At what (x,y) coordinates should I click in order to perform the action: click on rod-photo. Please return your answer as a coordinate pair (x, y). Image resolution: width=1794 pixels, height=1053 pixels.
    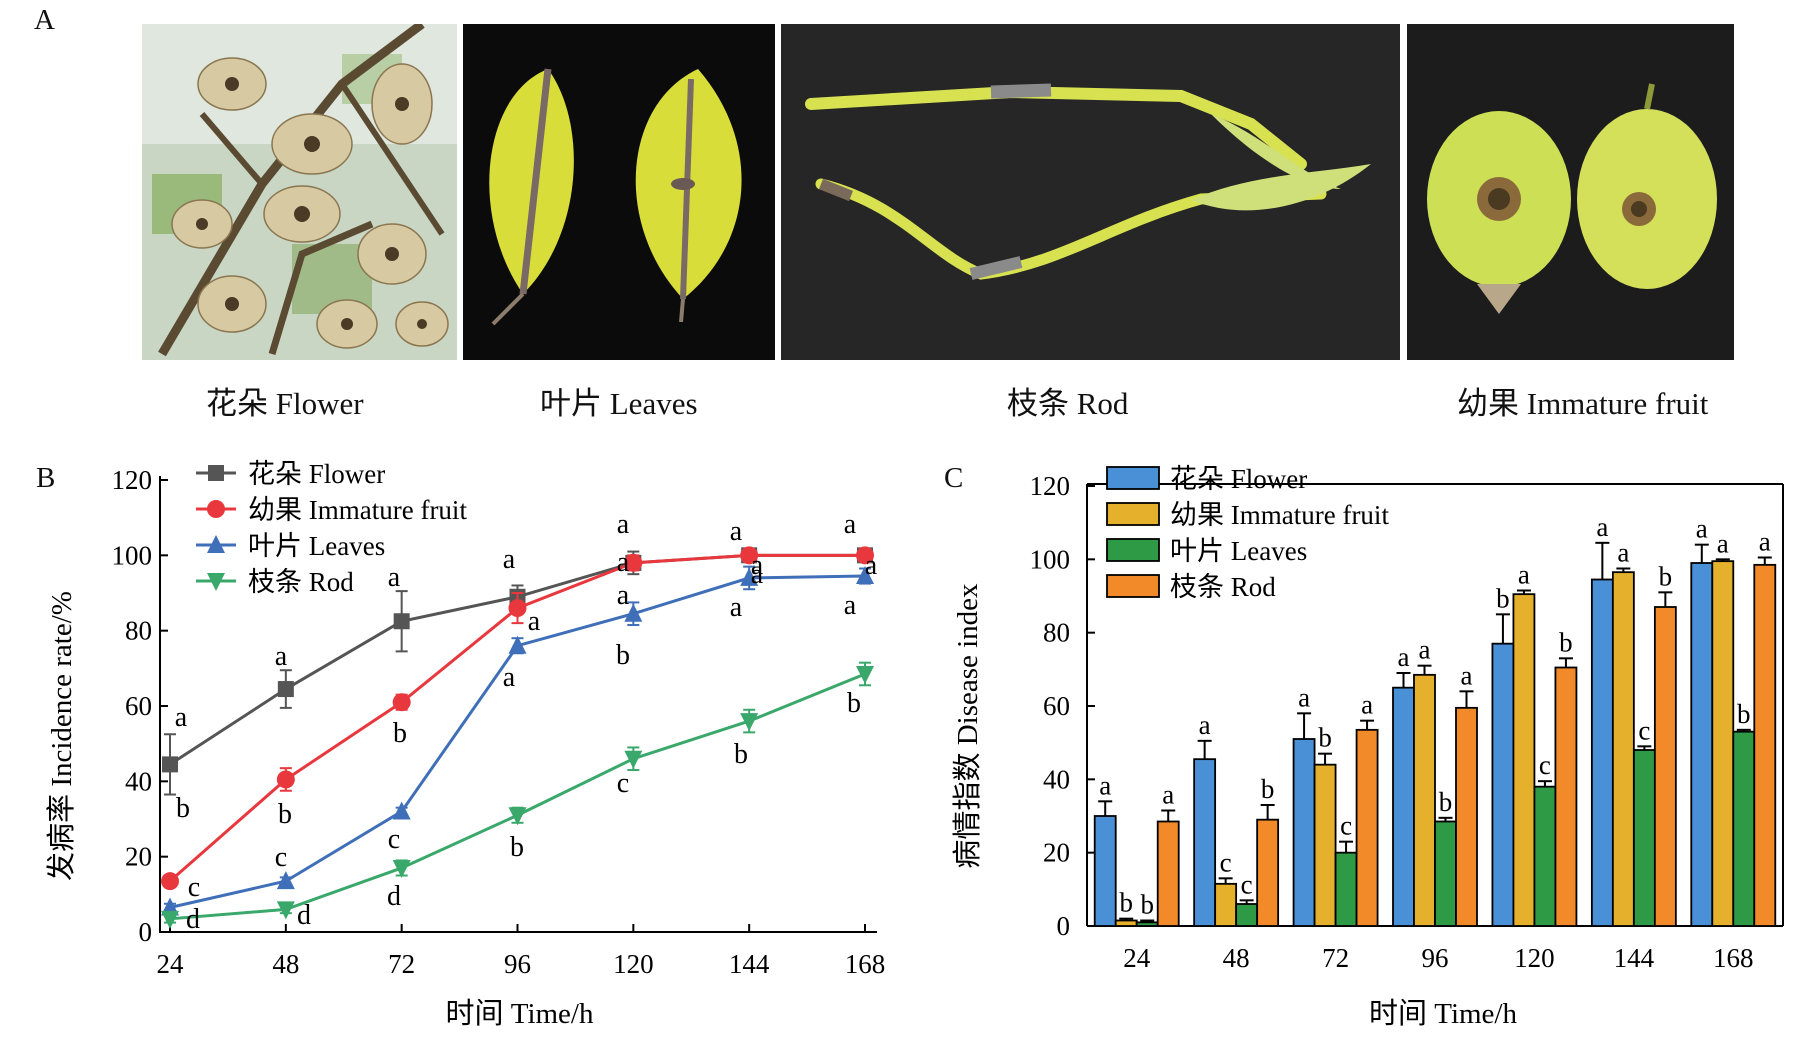
    Looking at the image, I should click on (1090, 192).